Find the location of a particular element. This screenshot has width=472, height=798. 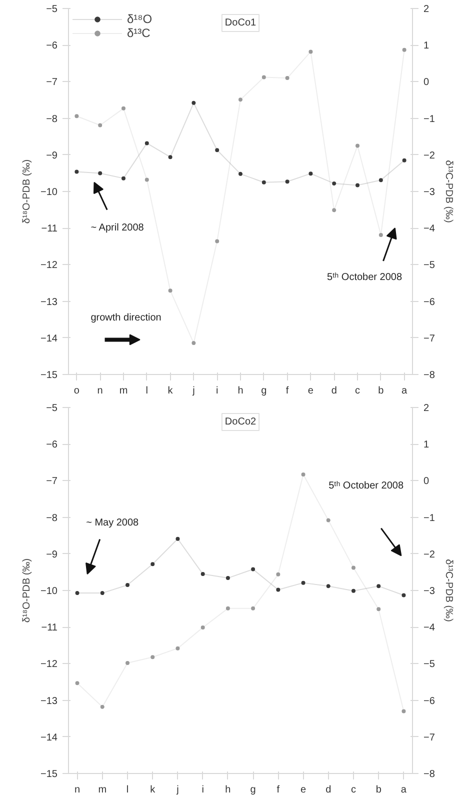

text: DoCo2 is located at coordinates (240, 422).